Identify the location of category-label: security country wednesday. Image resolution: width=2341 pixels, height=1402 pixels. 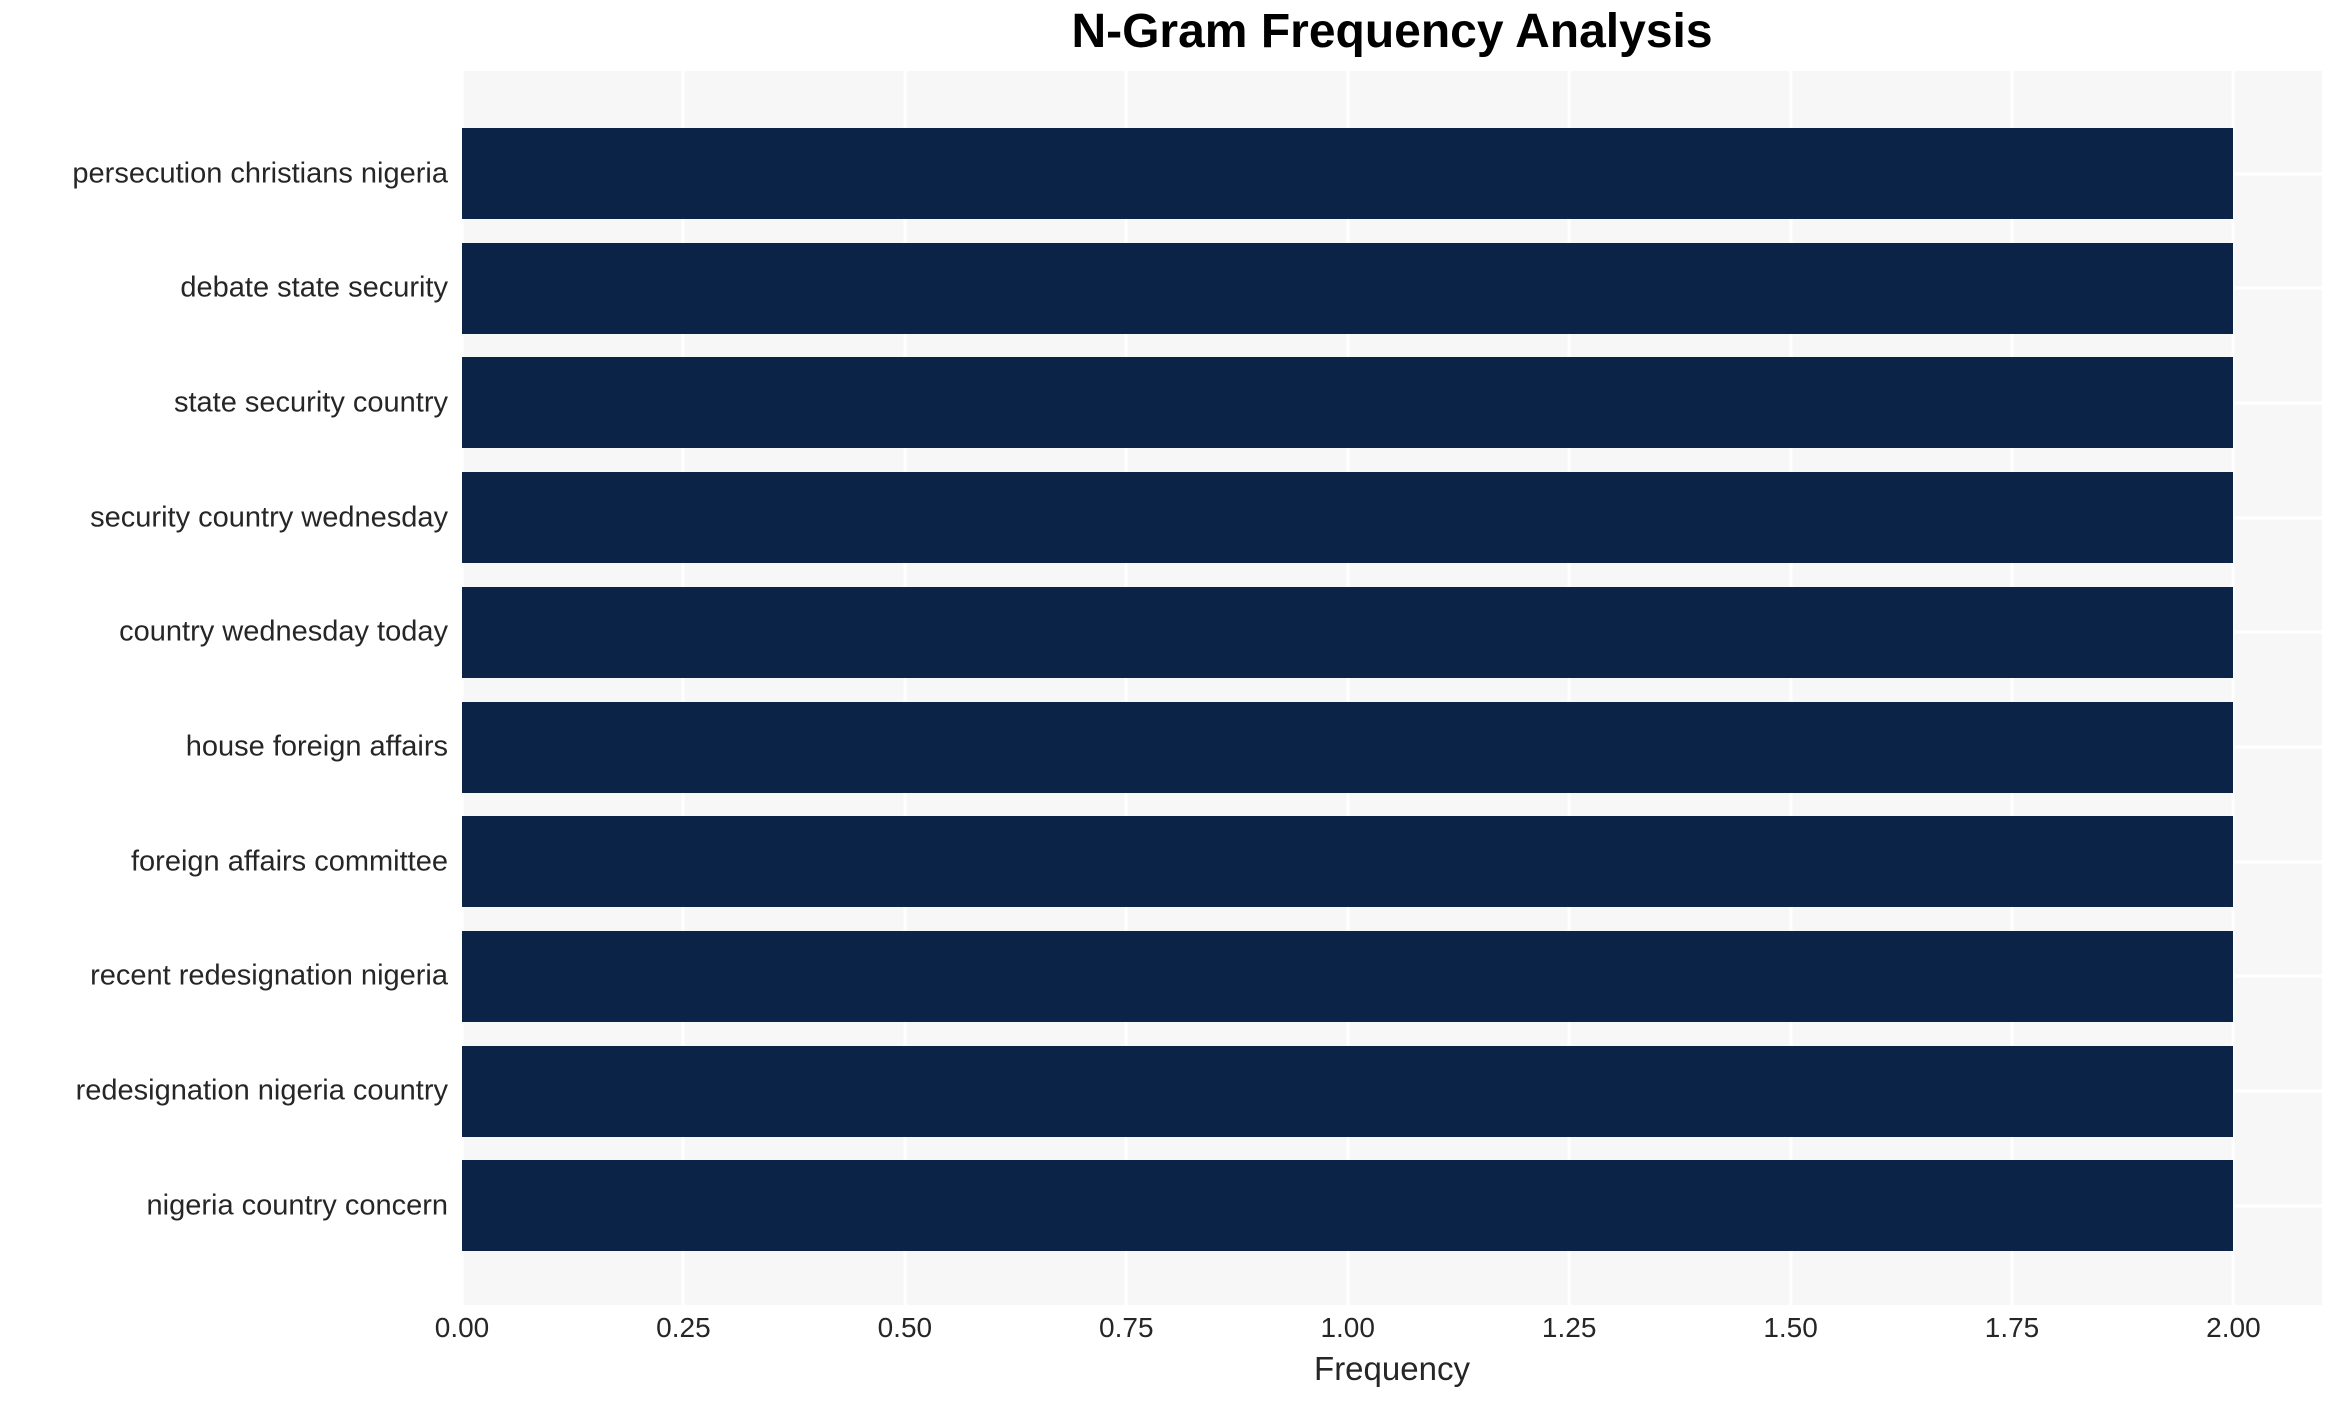
(269, 517).